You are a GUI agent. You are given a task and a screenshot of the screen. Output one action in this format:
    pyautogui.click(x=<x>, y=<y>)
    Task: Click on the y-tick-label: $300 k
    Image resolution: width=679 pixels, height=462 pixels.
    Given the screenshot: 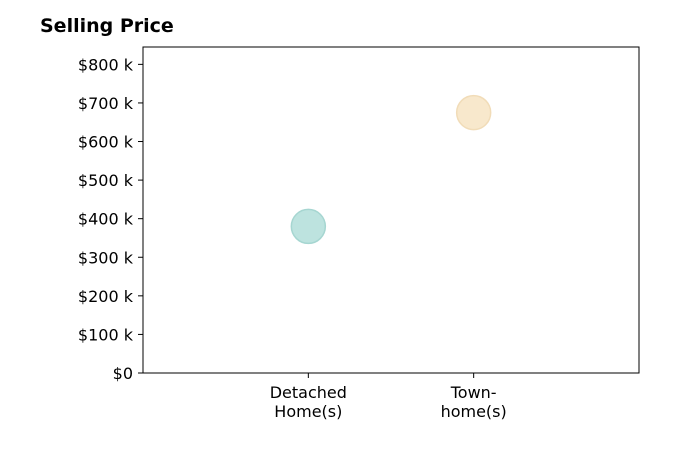 What is the action you would take?
    pyautogui.click(x=106, y=257)
    